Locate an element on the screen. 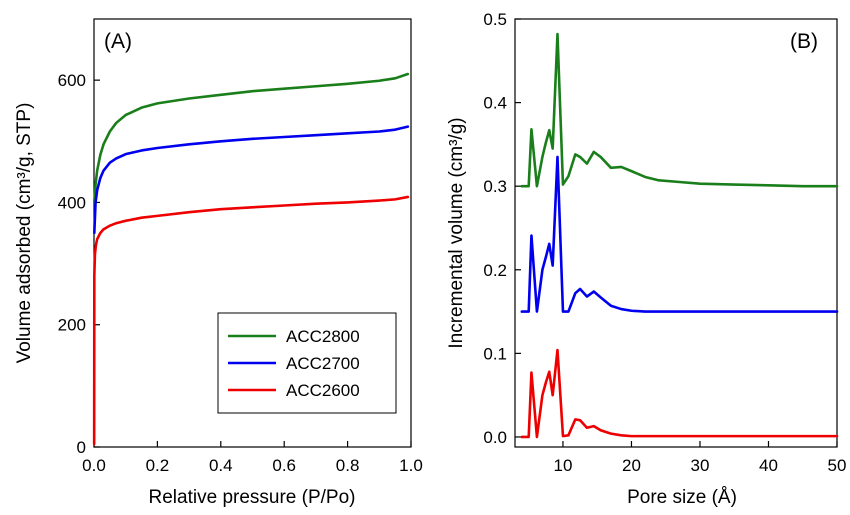 The height and width of the screenshot is (515, 850). panel-b-xlabel: Pore size (Å) is located at coordinates (682, 497).